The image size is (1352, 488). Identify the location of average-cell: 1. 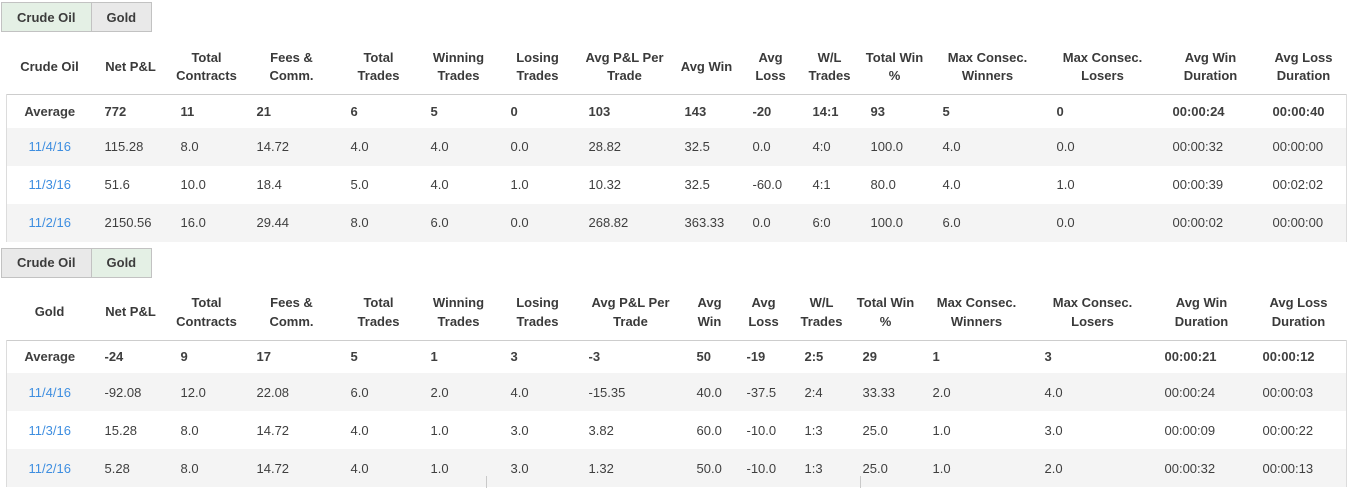
(458, 356).